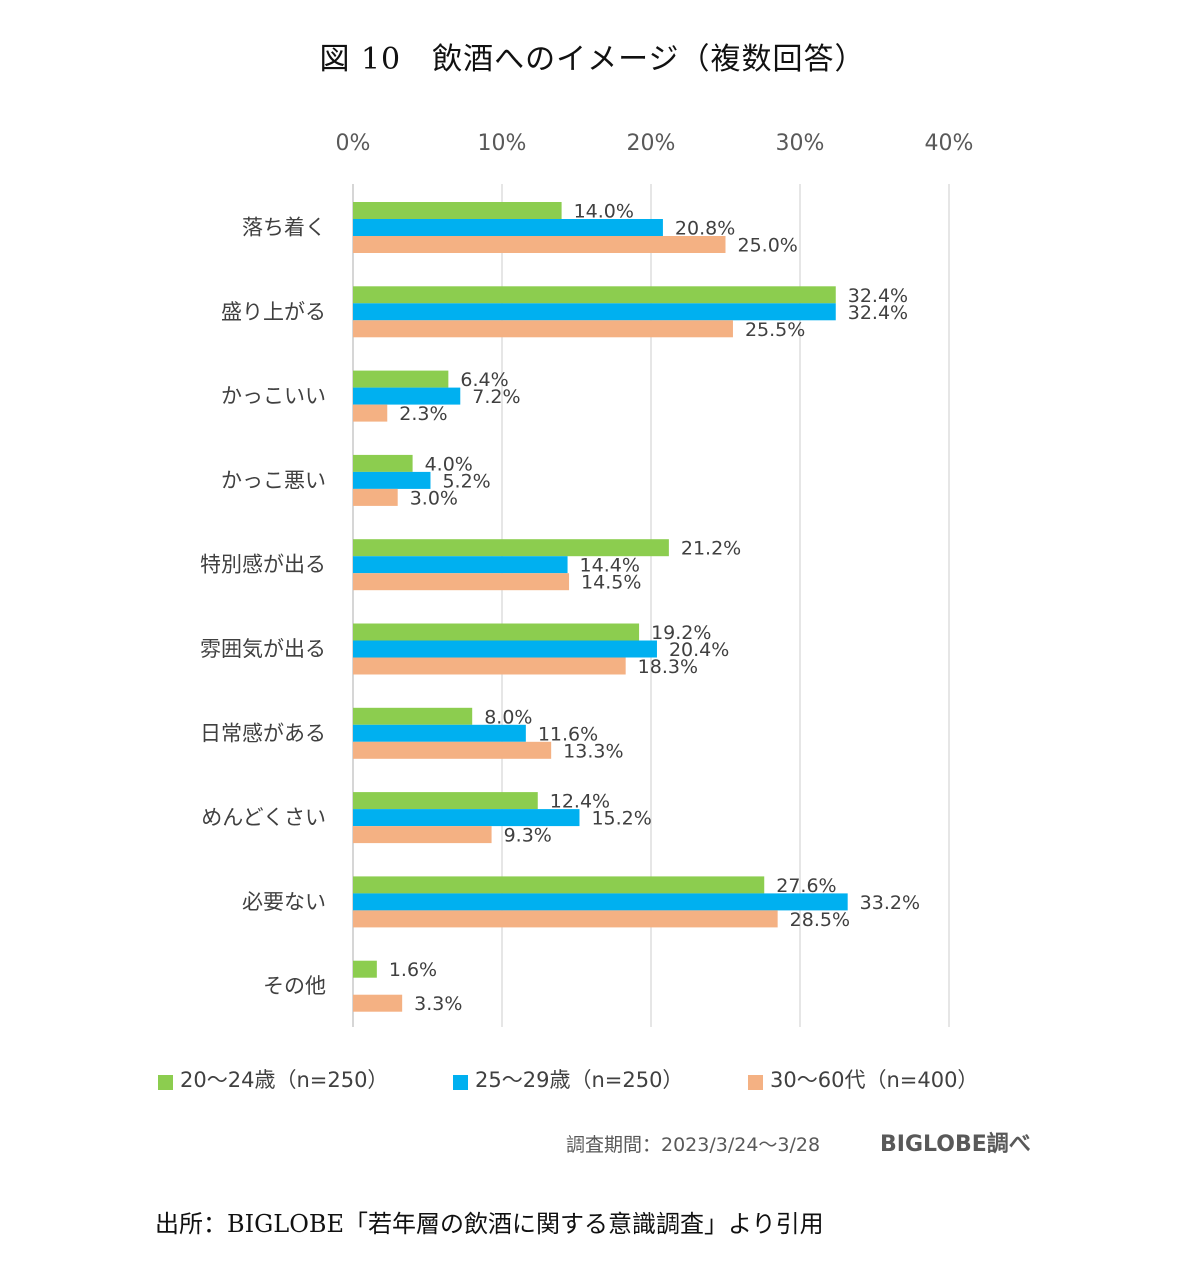 Image resolution: width=1185 pixels, height=1268 pixels. What do you see at coordinates (528, 836) in the screenshot?
I see `data-label: 9.3%` at bounding box center [528, 836].